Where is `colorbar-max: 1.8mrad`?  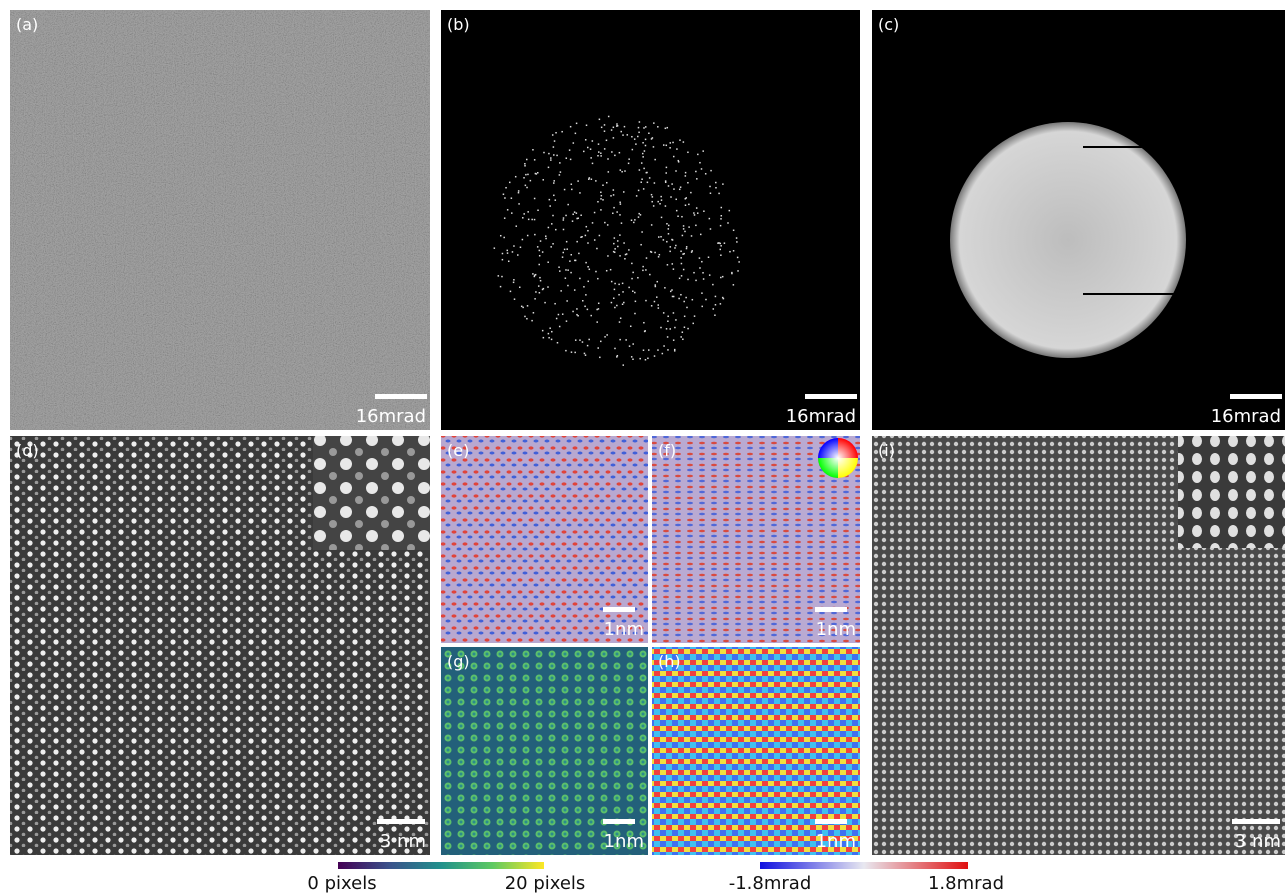 colorbar-max: 1.8mrad is located at coordinates (966, 883).